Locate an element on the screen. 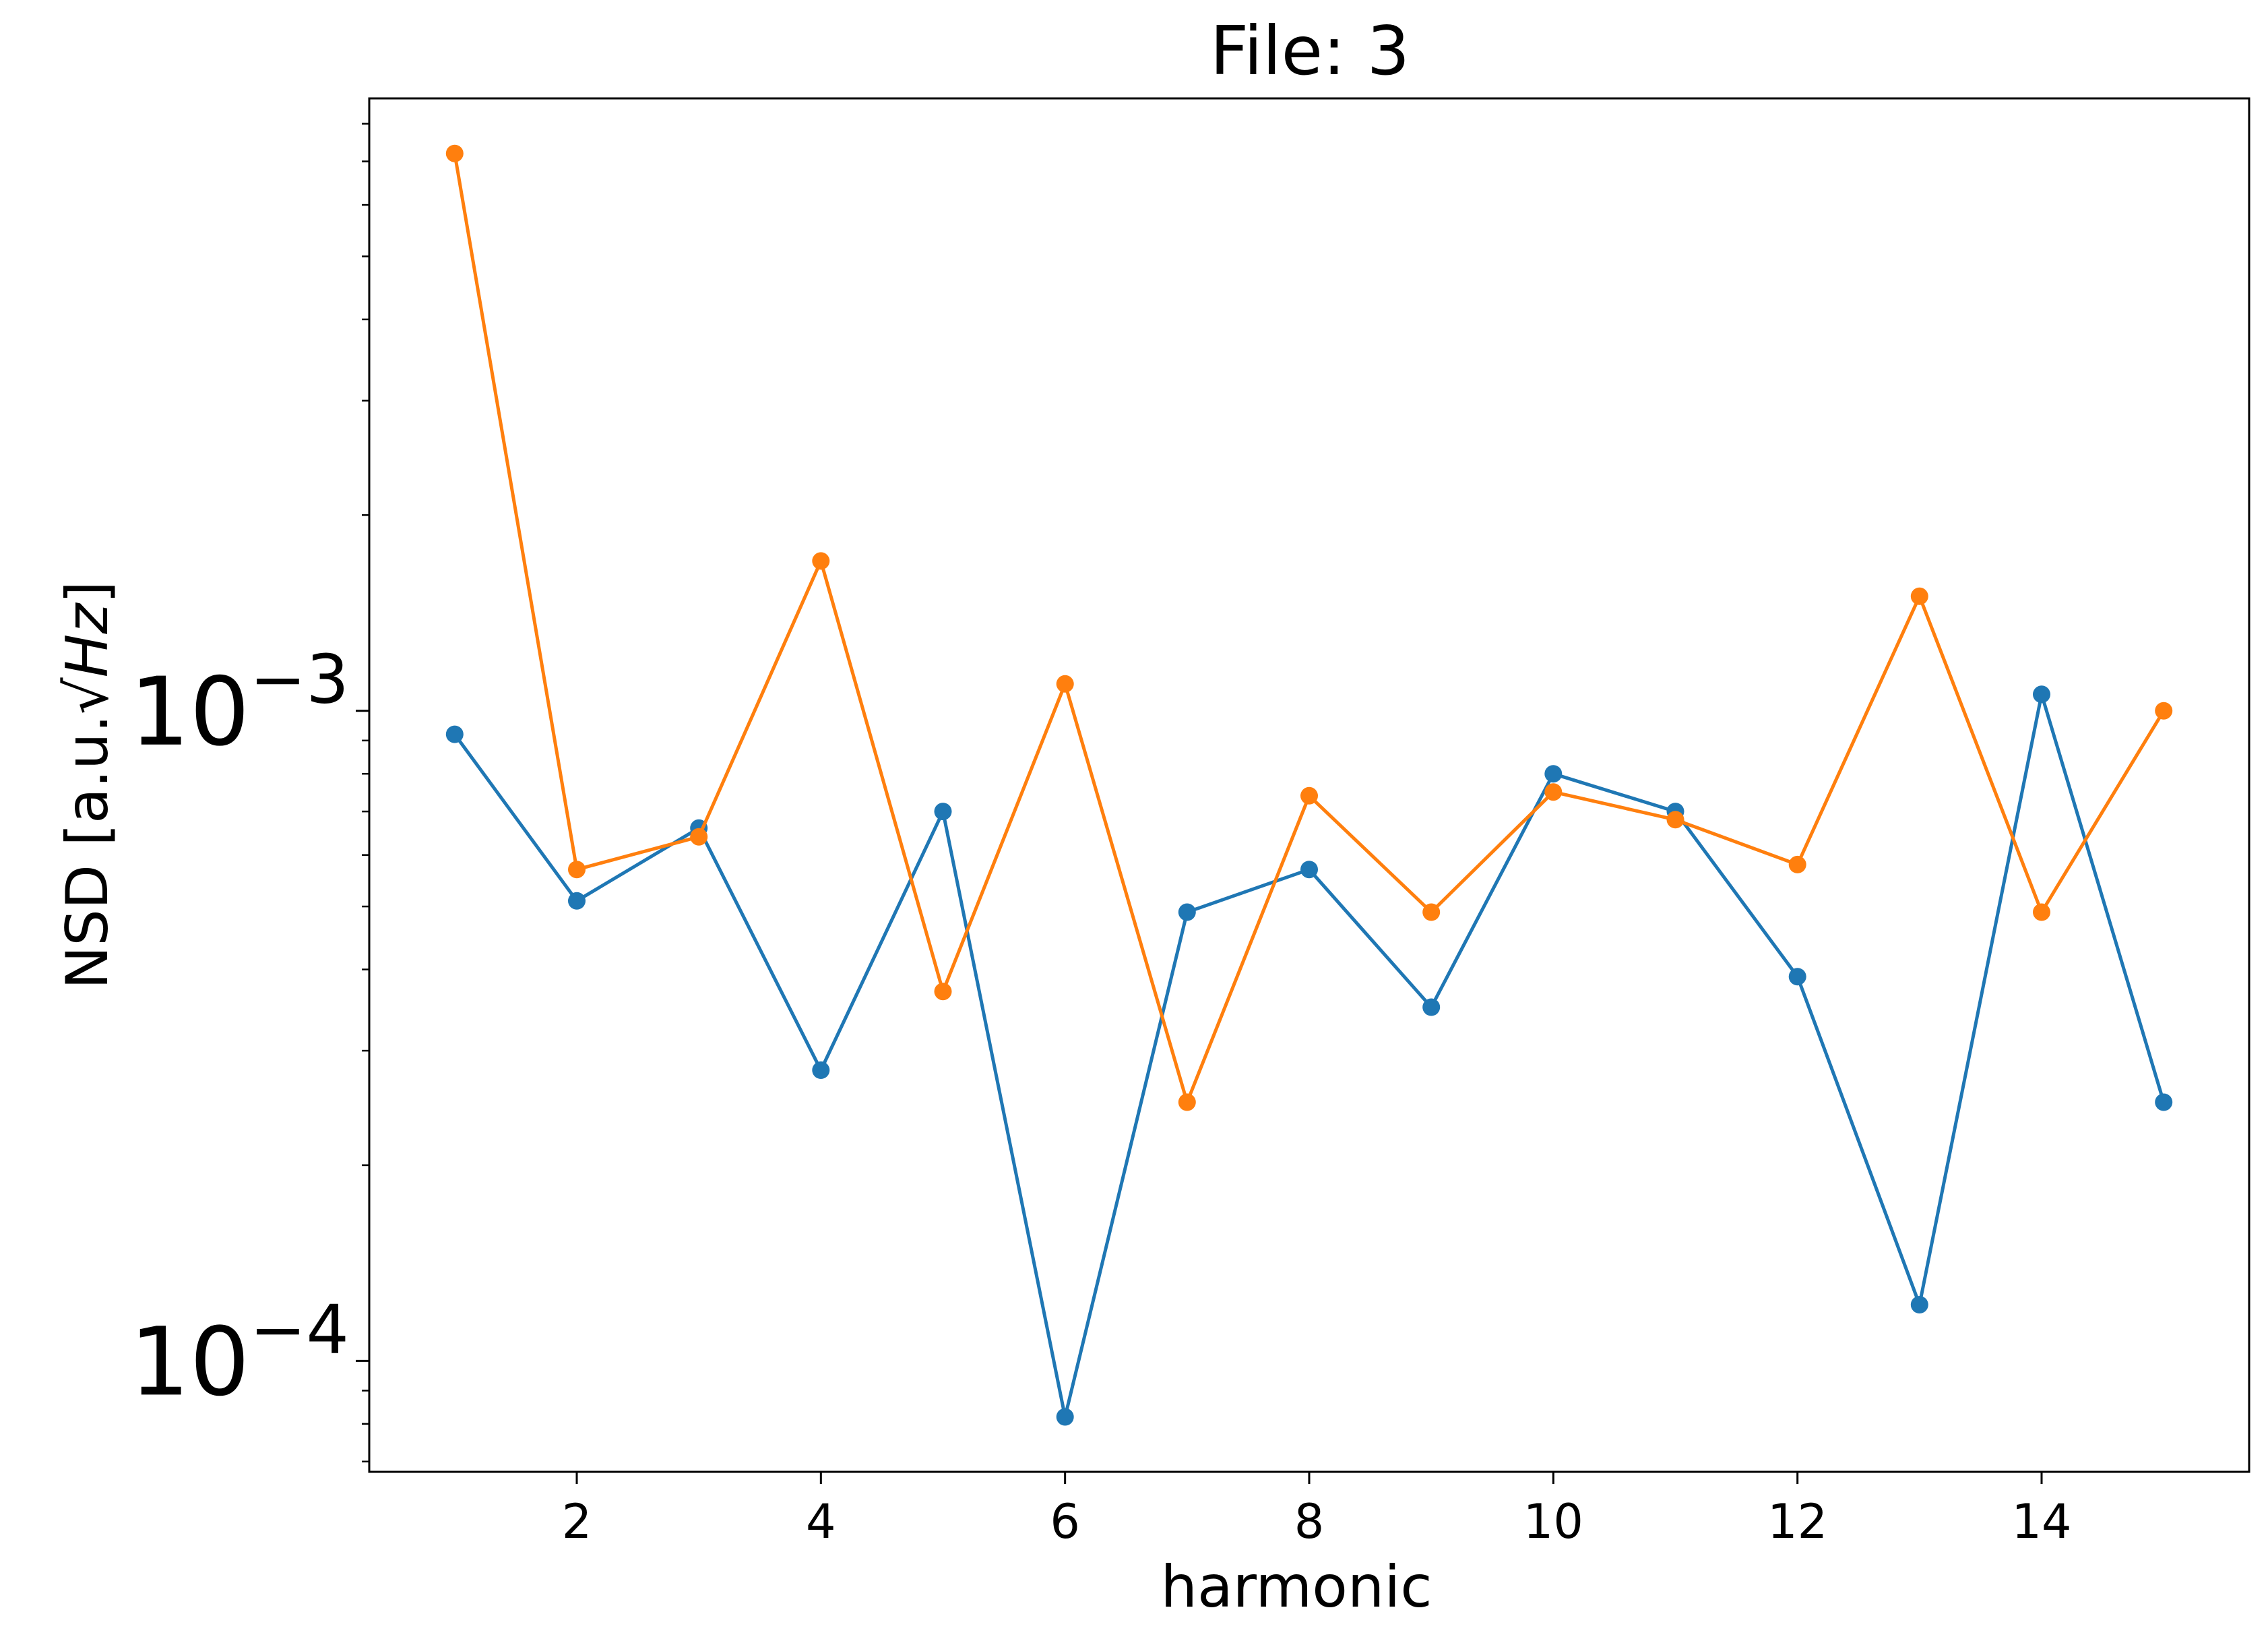 The width and height of the screenshot is (2268, 1643). y-tick-label: 10⁻⁴ is located at coordinates (239, 1353).